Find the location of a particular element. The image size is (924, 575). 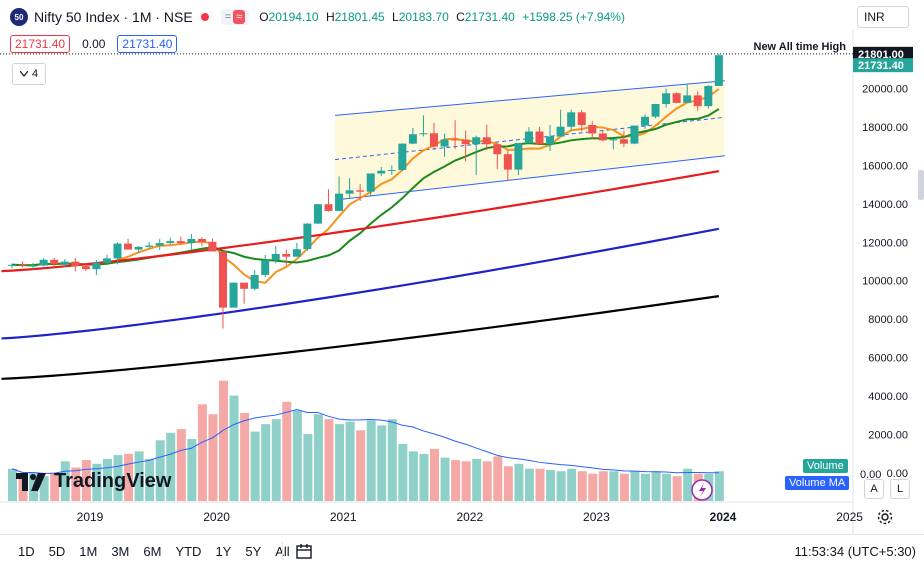

compare-pill: = ≈ is located at coordinates (235, 17).